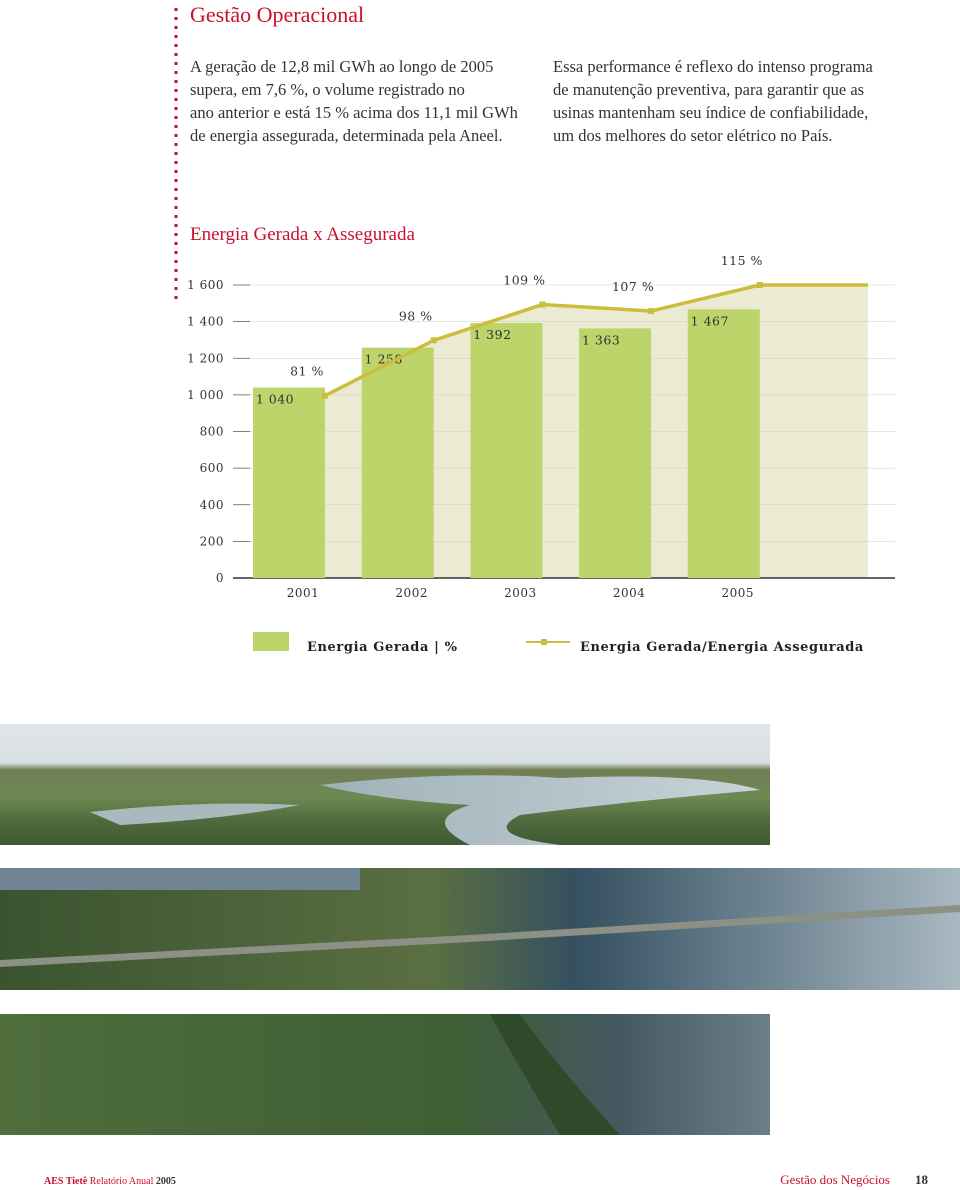 The width and height of the screenshot is (960, 1190). I want to click on line-label: 98 %, so click(416, 315).